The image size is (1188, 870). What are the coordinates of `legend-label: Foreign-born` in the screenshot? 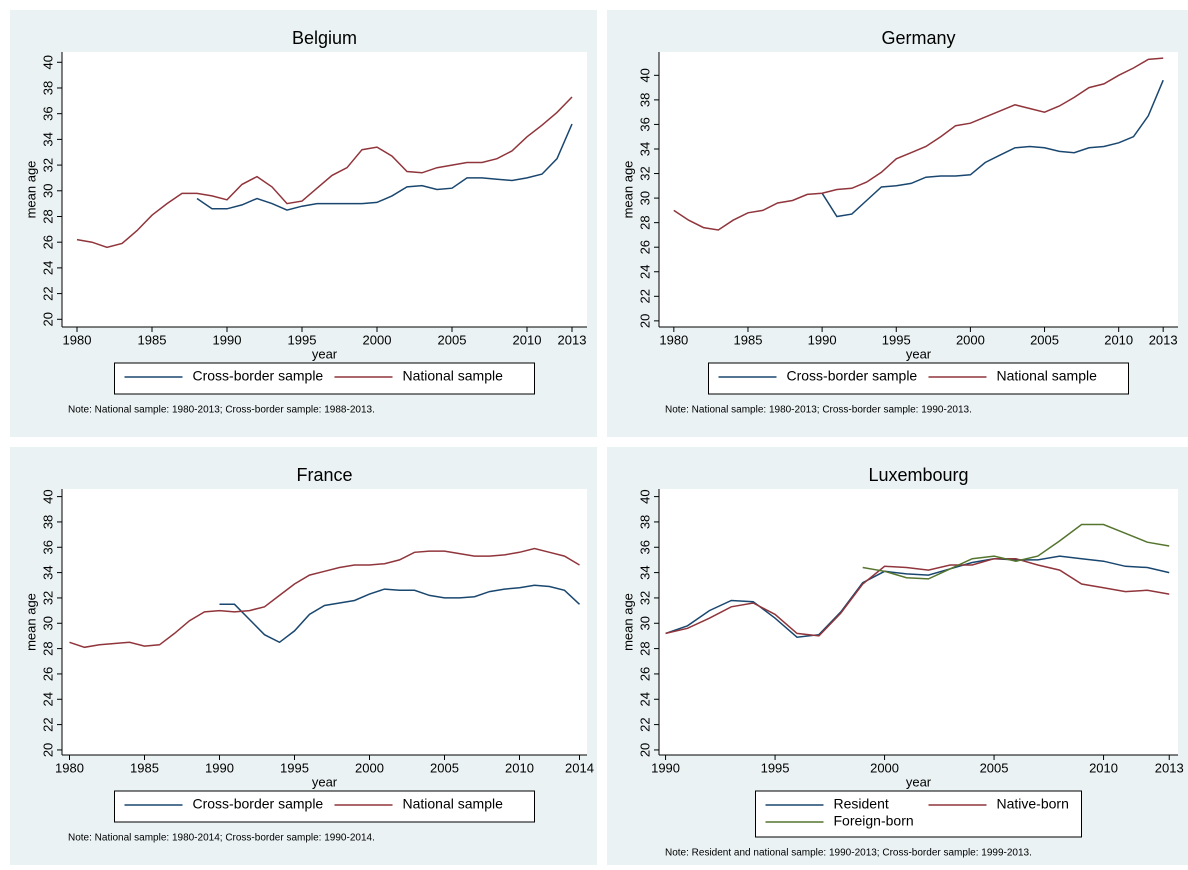 It's located at (874, 821).